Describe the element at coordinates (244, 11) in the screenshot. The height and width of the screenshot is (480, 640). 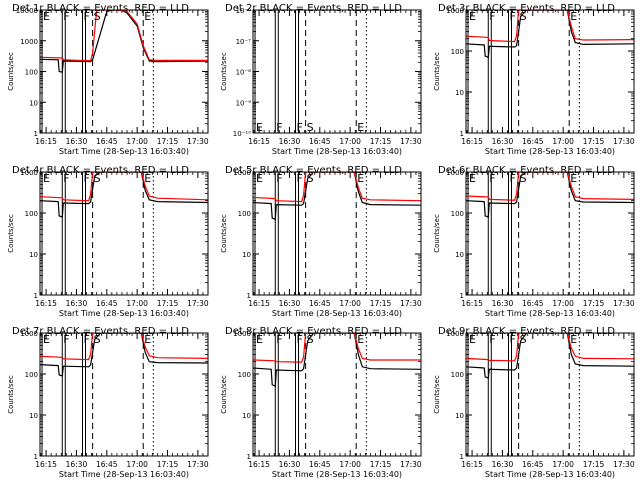
I see `y-tick-label: 10⁻⁶` at that location.